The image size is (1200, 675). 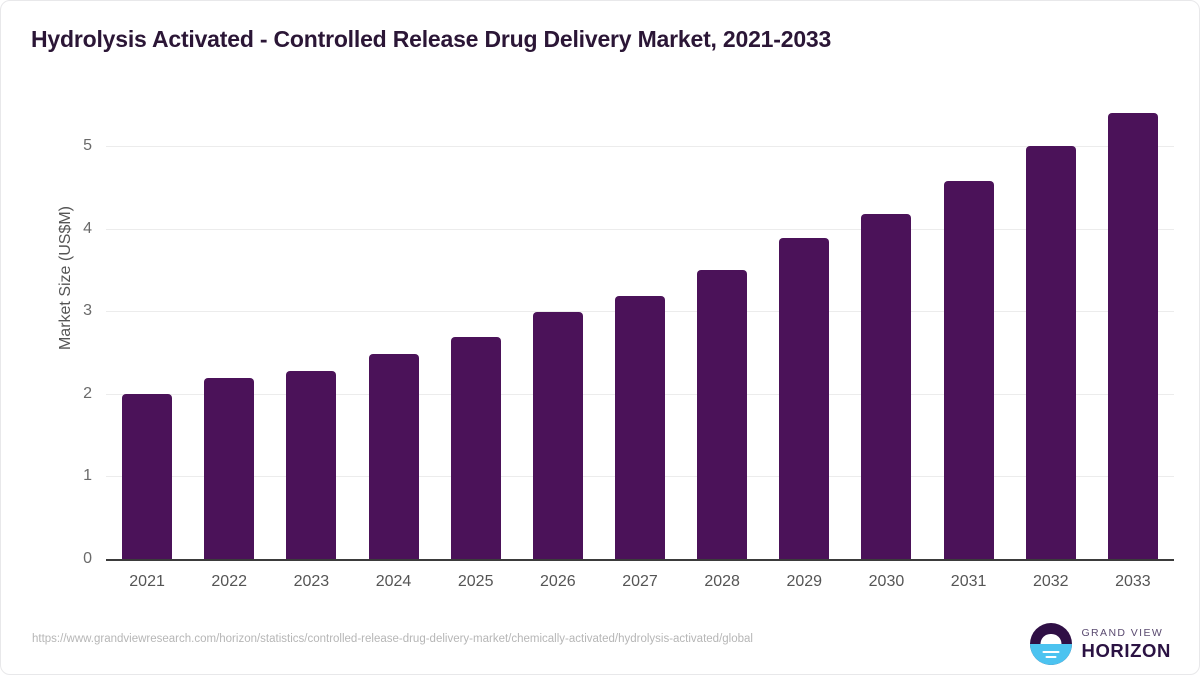 What do you see at coordinates (886, 581) in the screenshot?
I see `x-axis-tick-label: 2030` at bounding box center [886, 581].